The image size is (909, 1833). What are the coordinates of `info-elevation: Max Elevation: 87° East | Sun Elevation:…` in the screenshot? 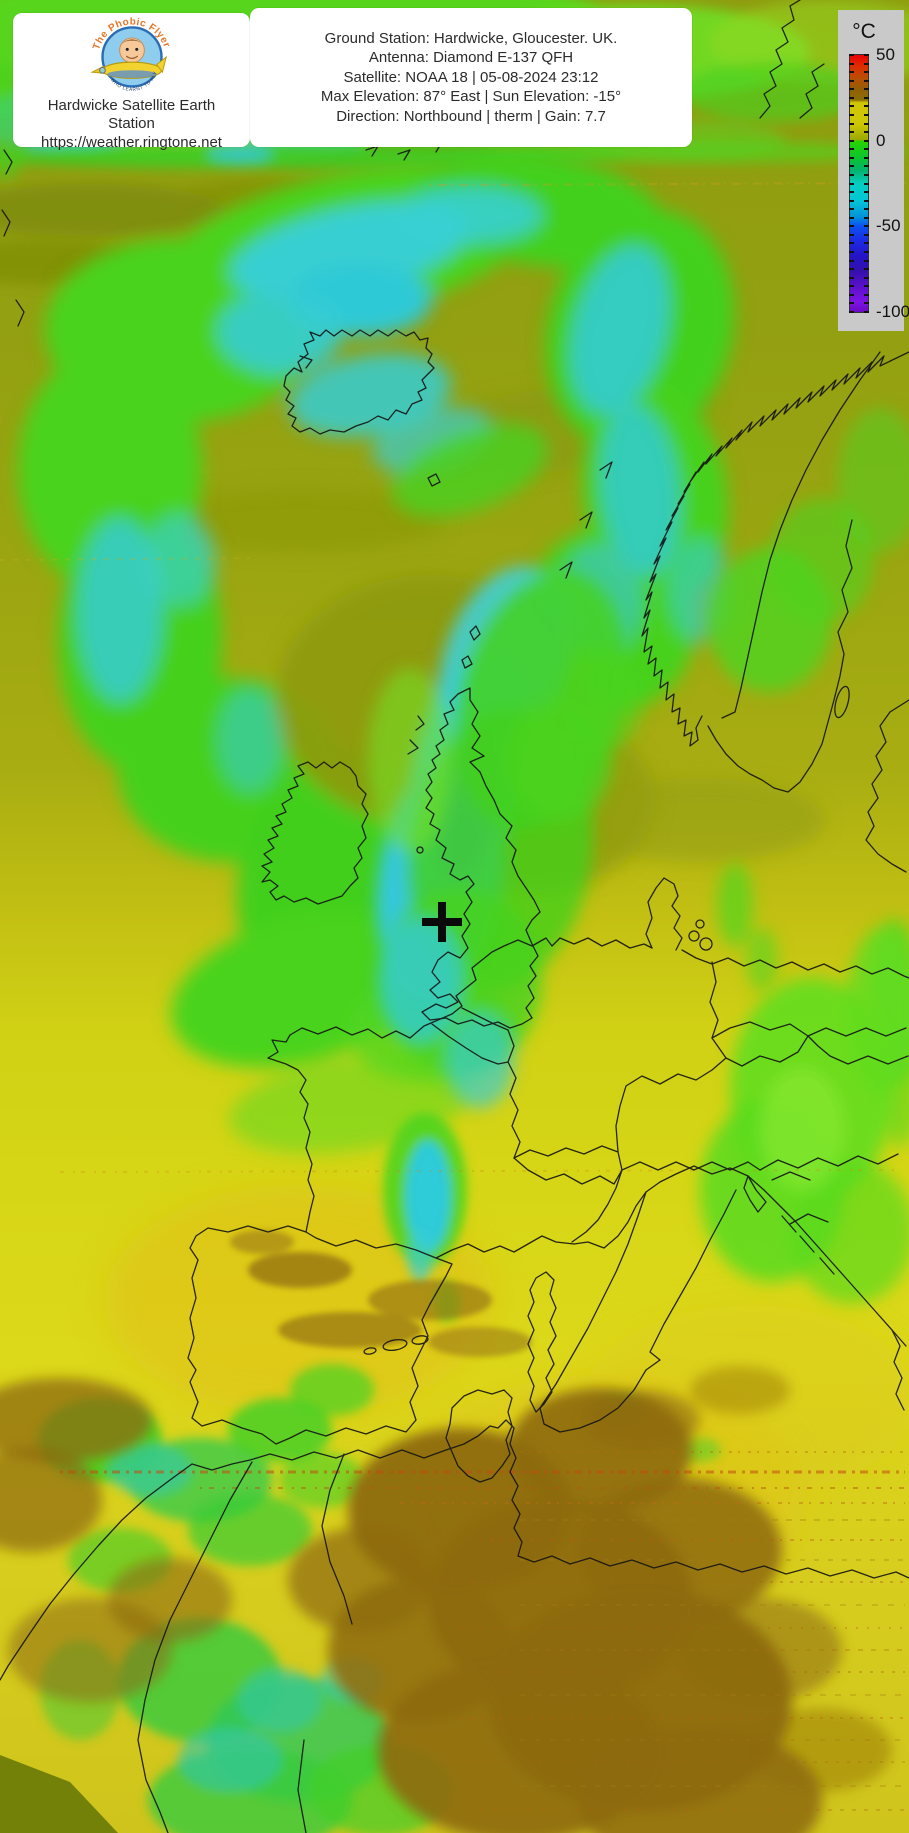 It's located at (471, 97).